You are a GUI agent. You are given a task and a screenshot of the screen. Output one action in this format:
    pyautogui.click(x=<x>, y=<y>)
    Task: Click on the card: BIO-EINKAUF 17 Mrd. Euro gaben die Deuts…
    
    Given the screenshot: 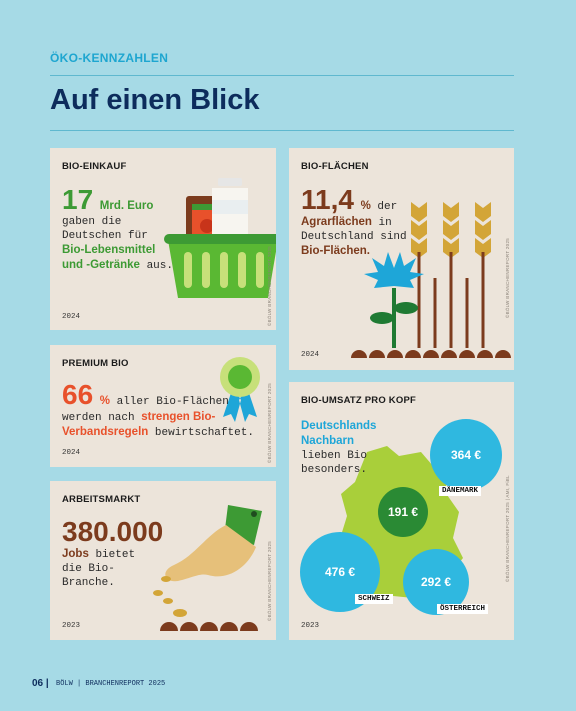 What is the action you would take?
    pyautogui.click(x=163, y=239)
    